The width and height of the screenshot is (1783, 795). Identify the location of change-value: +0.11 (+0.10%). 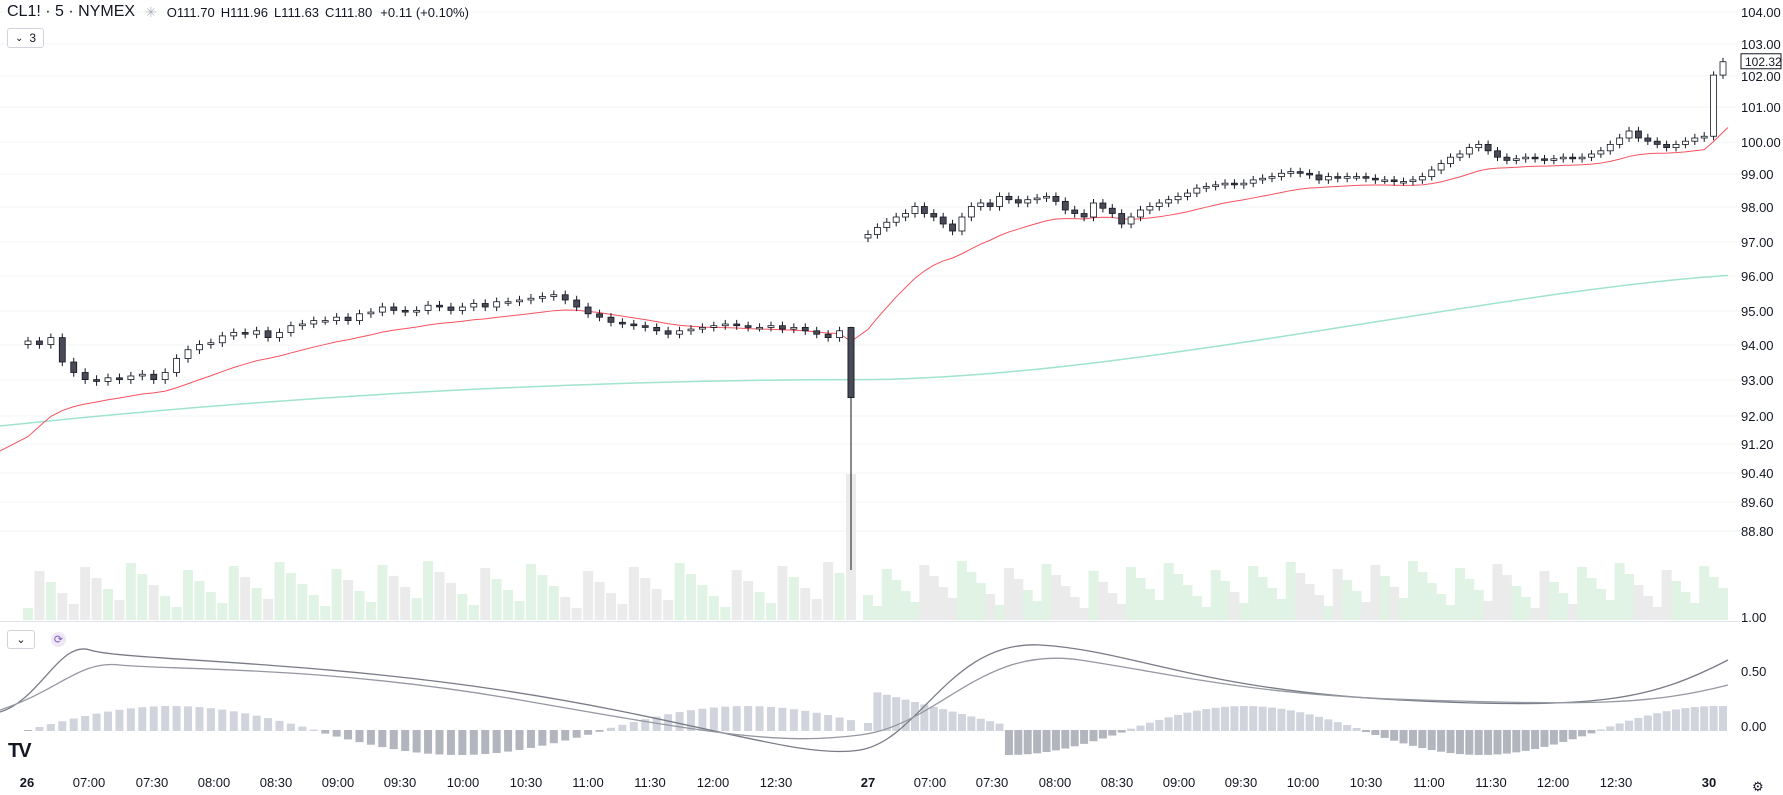
(424, 12).